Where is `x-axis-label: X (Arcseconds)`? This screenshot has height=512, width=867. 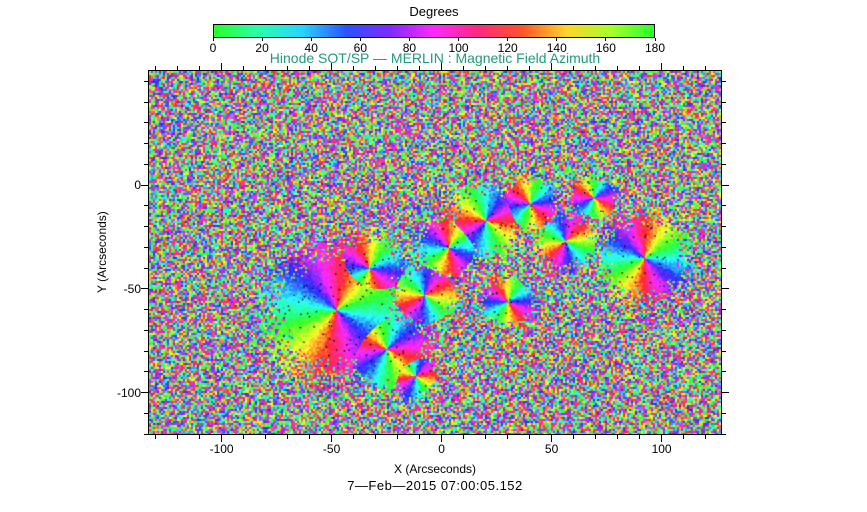 x-axis-label: X (Arcseconds) is located at coordinates (435, 469).